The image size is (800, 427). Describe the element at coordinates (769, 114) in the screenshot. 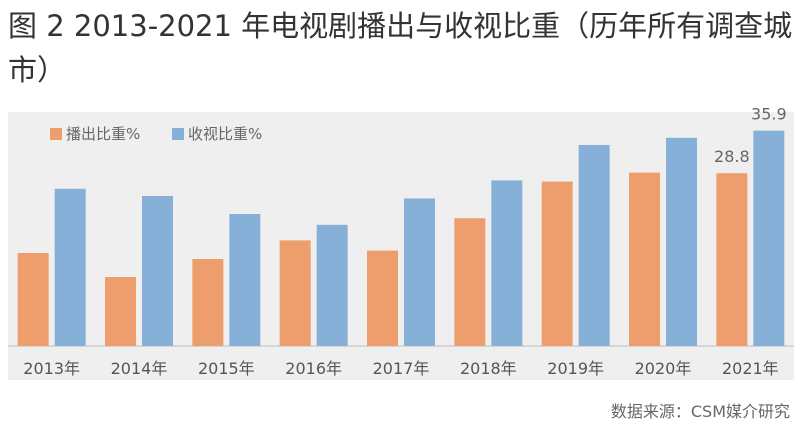

I see `data-label: 35.9` at that location.